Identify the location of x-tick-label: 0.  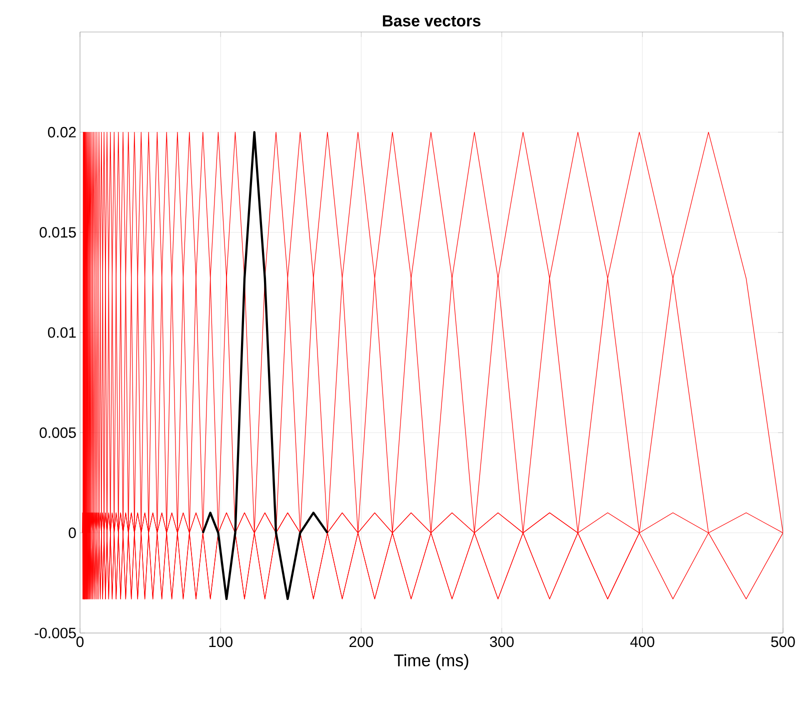
(80, 642).